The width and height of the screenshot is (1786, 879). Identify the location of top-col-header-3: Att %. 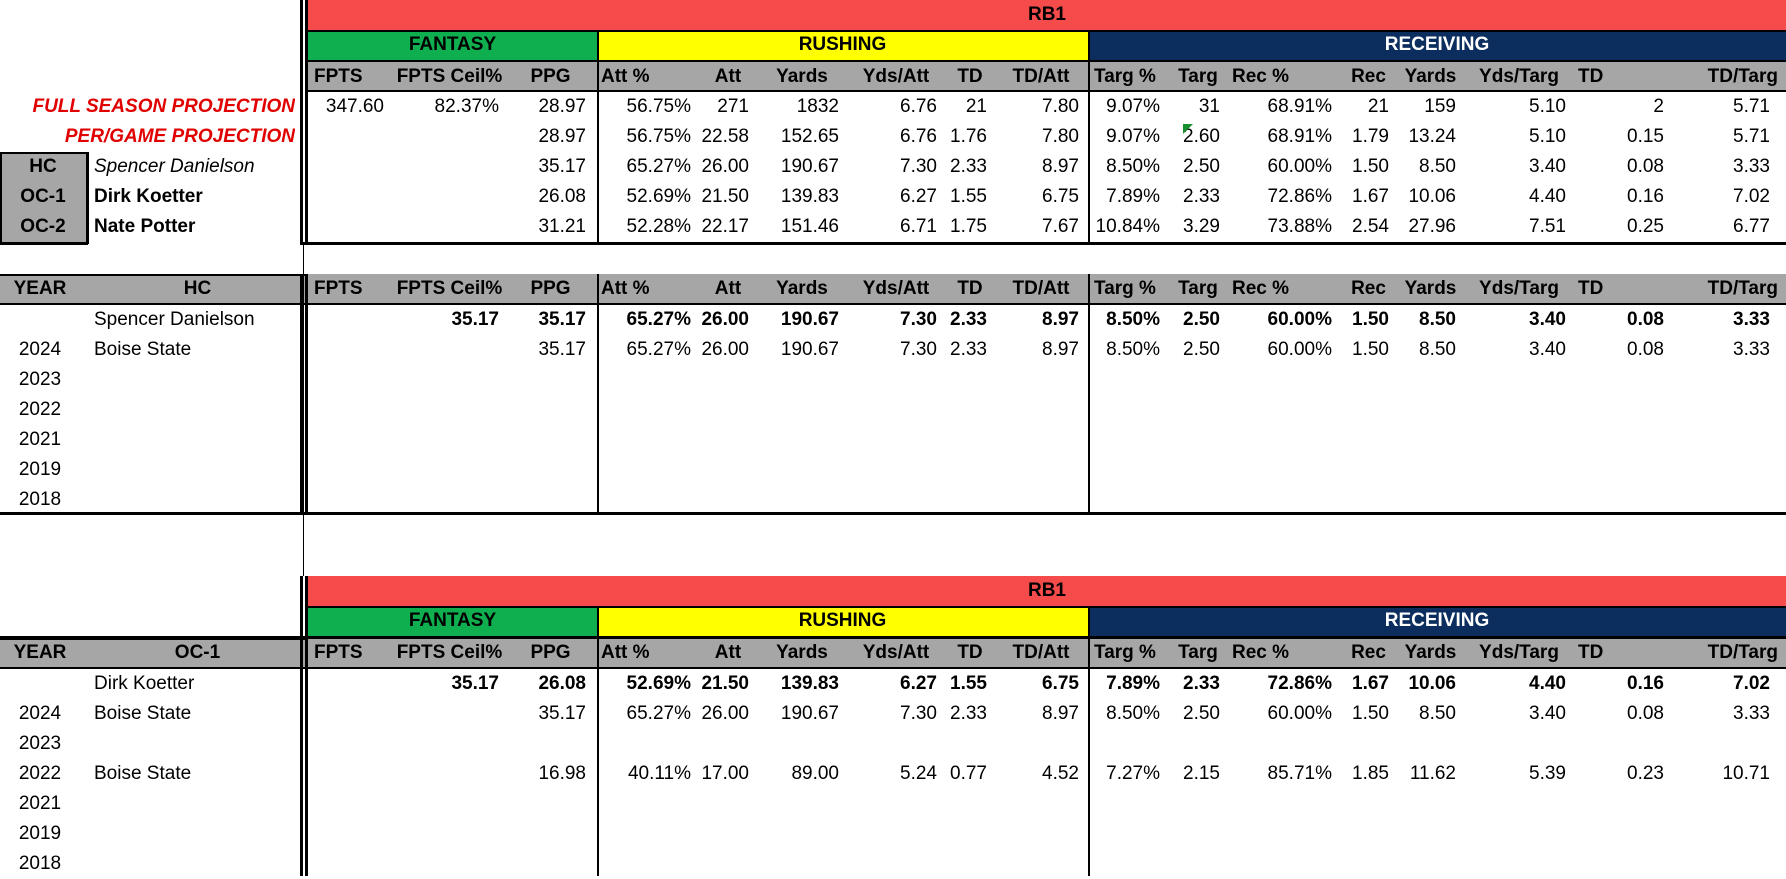
(625, 76).